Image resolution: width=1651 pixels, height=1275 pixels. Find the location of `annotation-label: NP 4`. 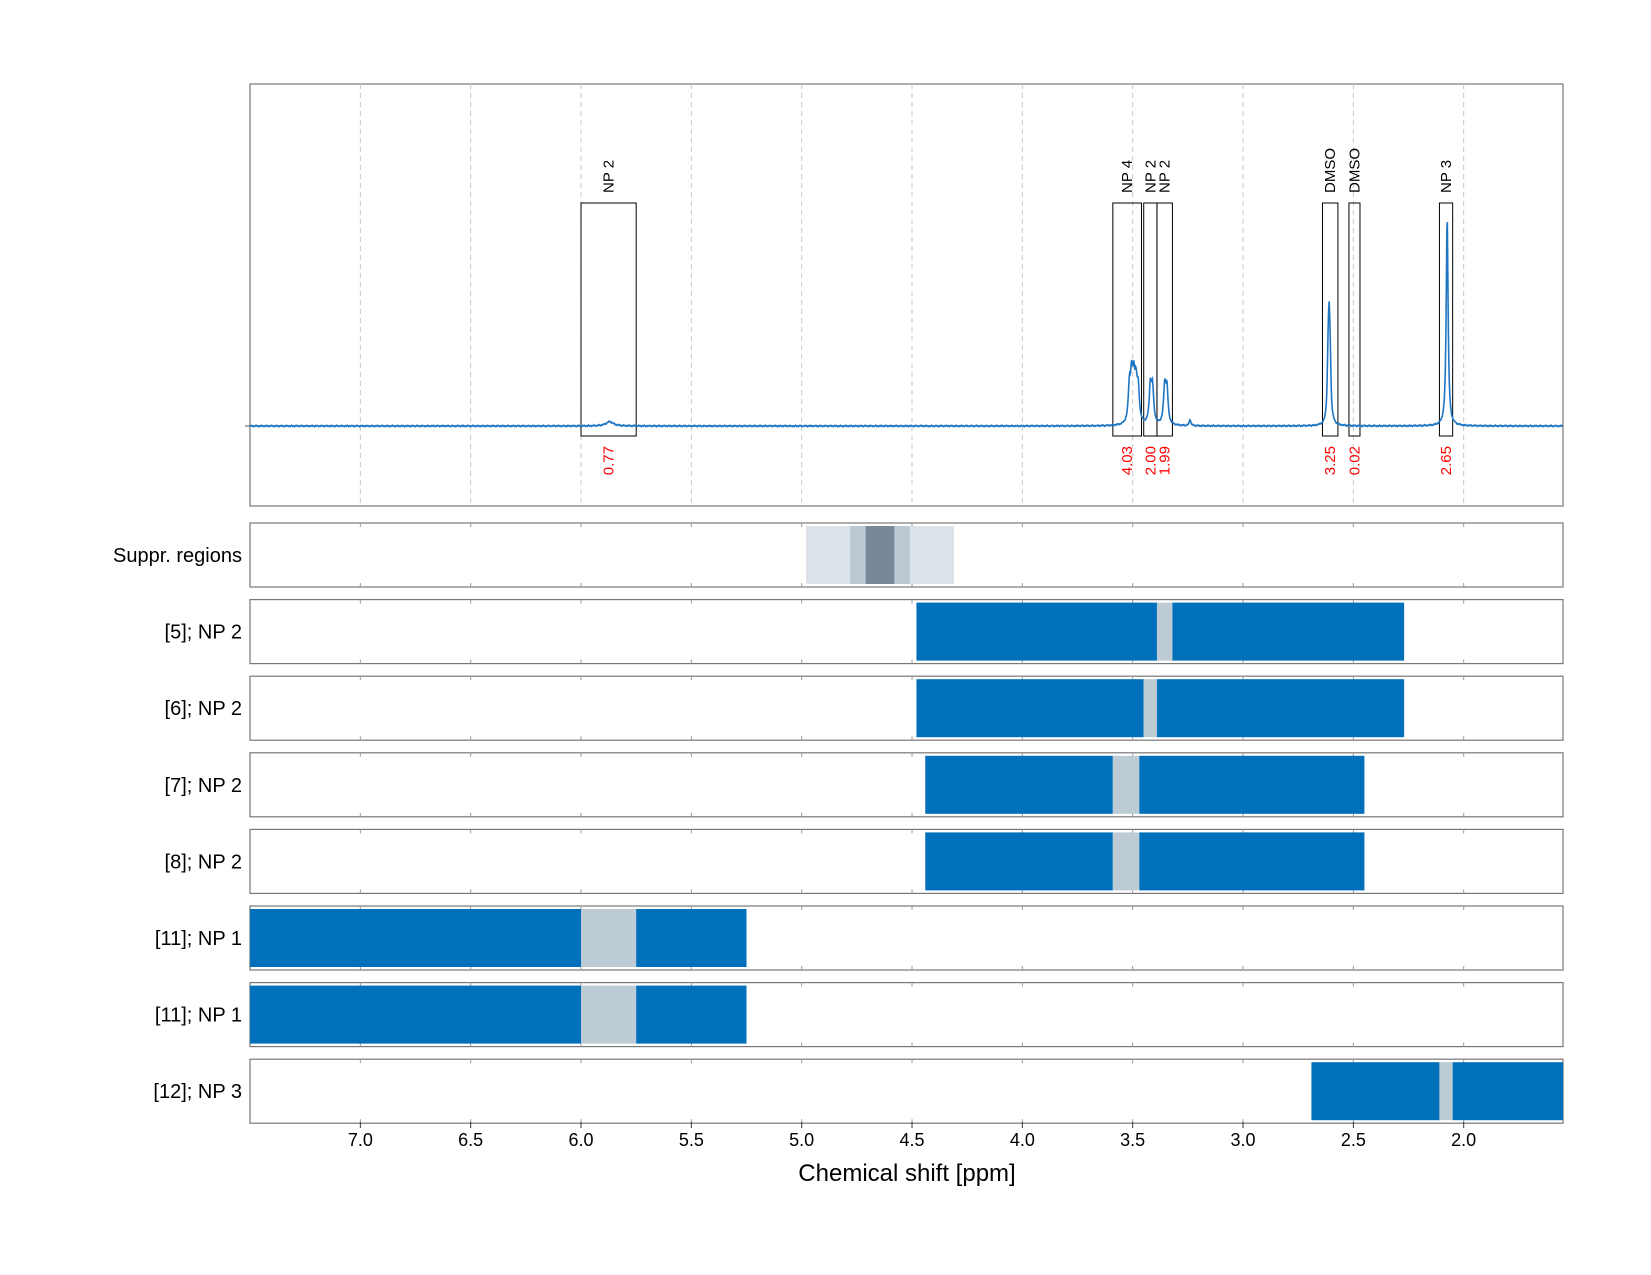

annotation-label: NP 4 is located at coordinates (1127, 176).